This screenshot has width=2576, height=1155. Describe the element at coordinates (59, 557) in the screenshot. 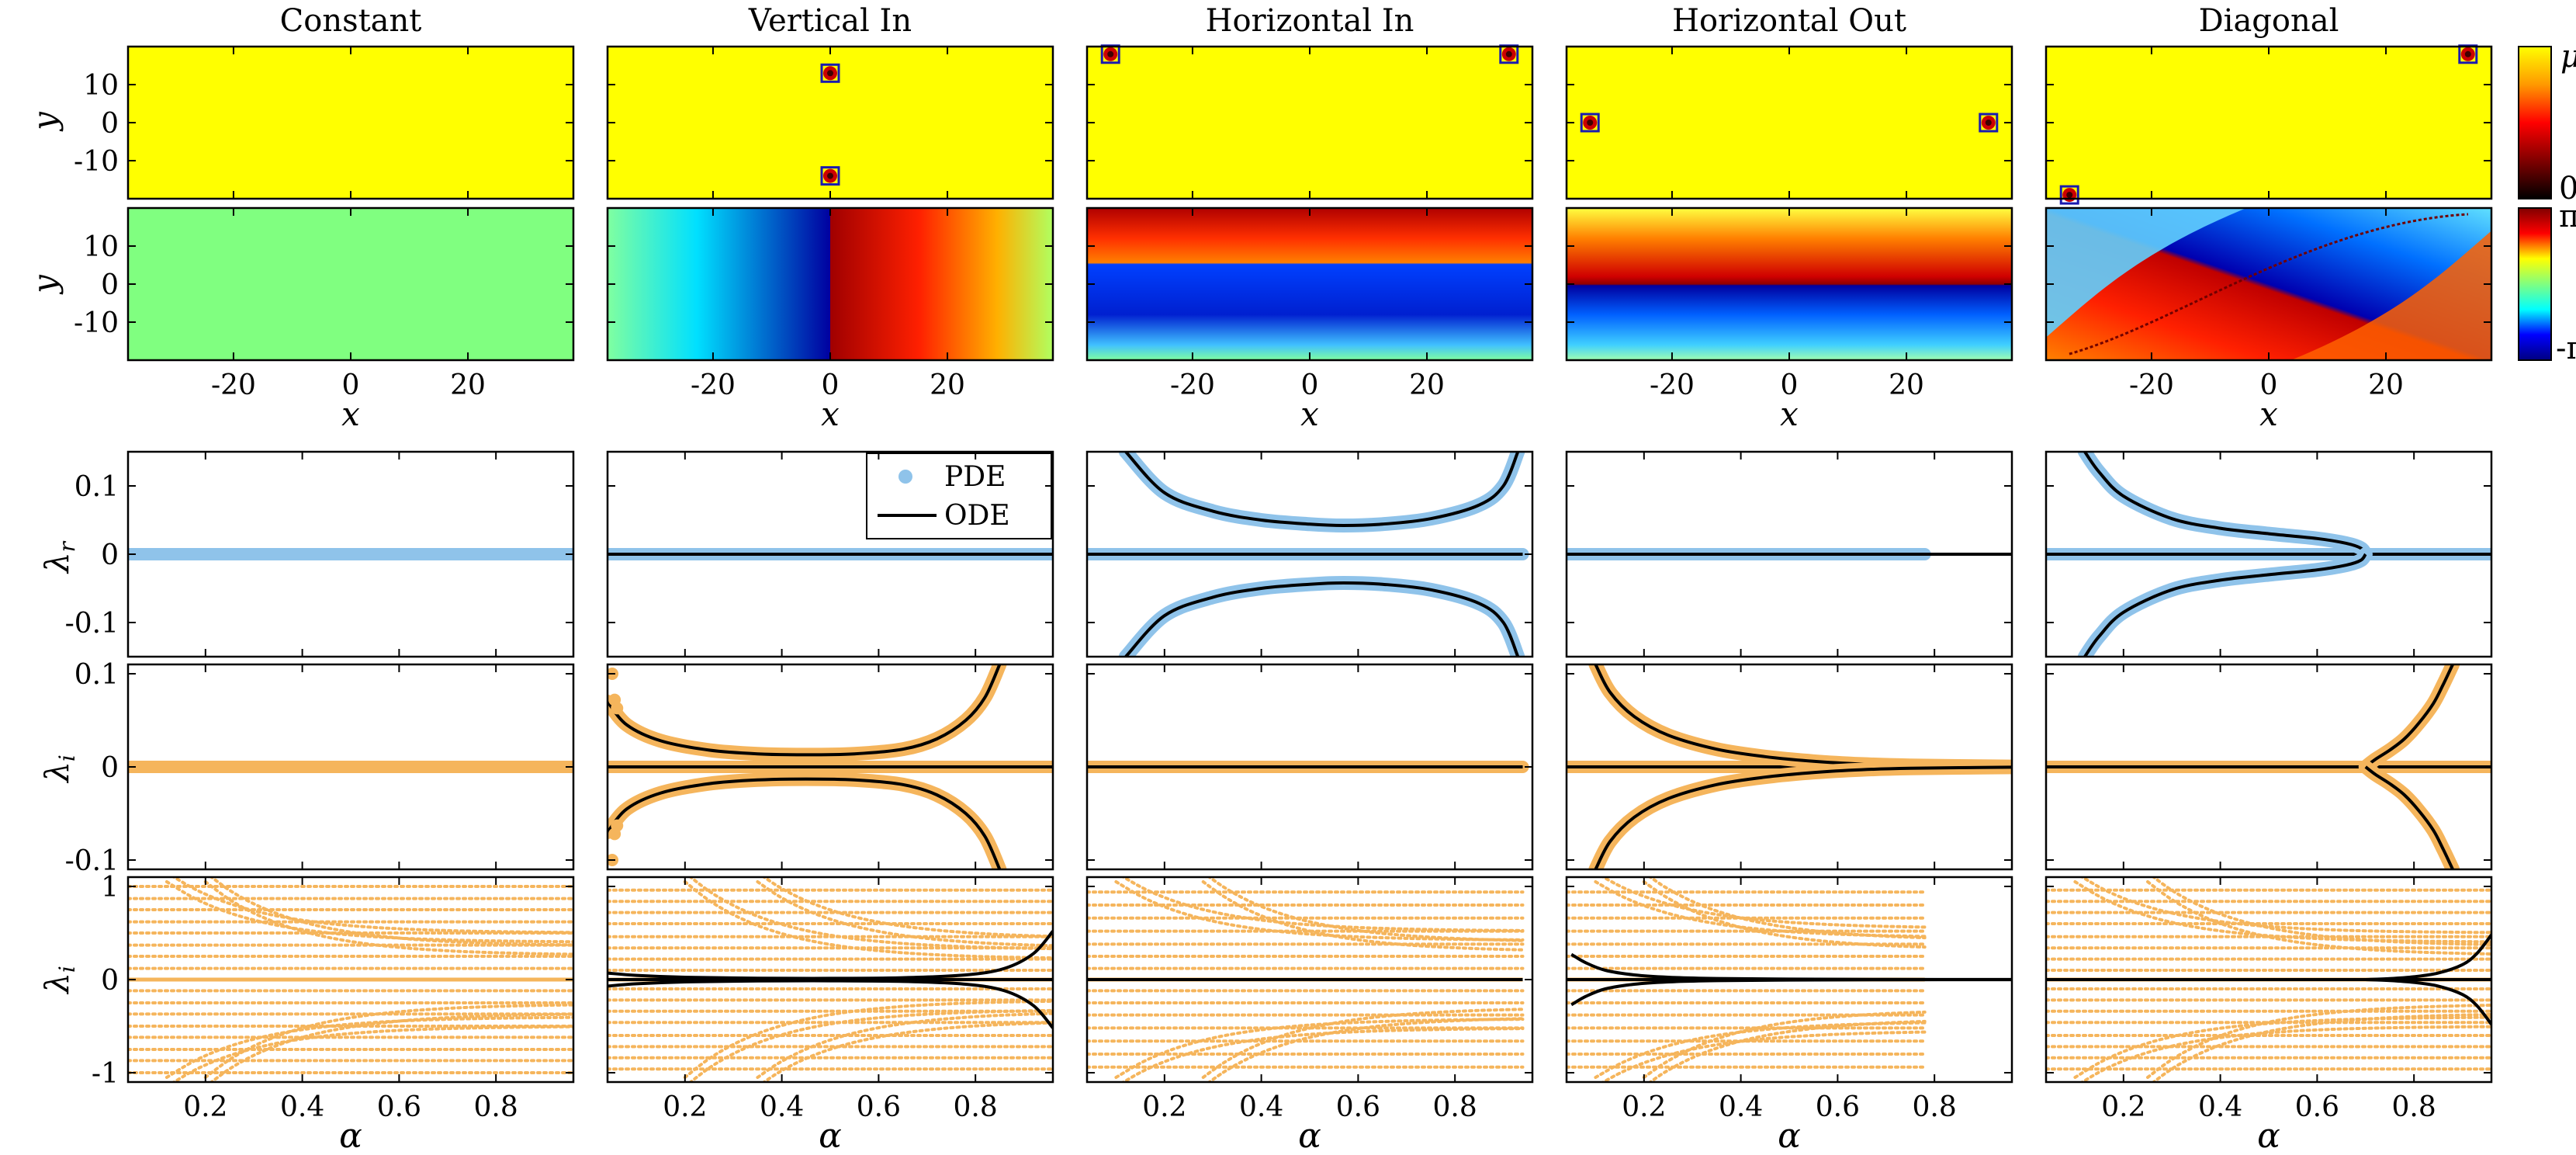

I see `svg-text: λr` at that location.